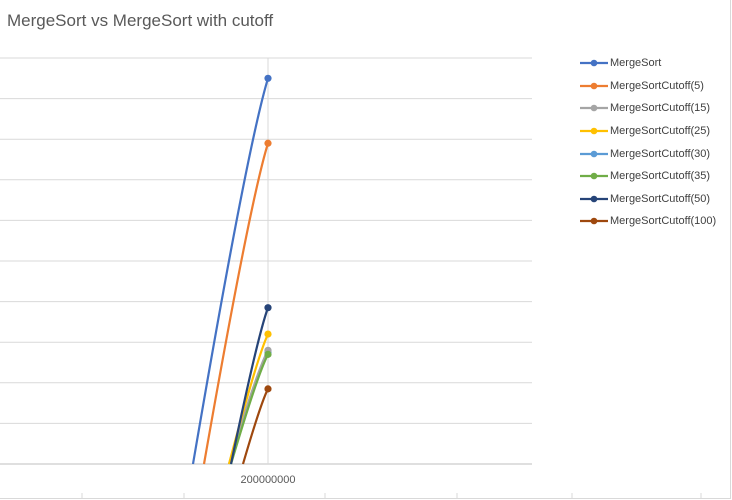  Describe the element at coordinates (660, 176) in the screenshot. I see `legend-label: MergeSortCutoff(35)` at that location.